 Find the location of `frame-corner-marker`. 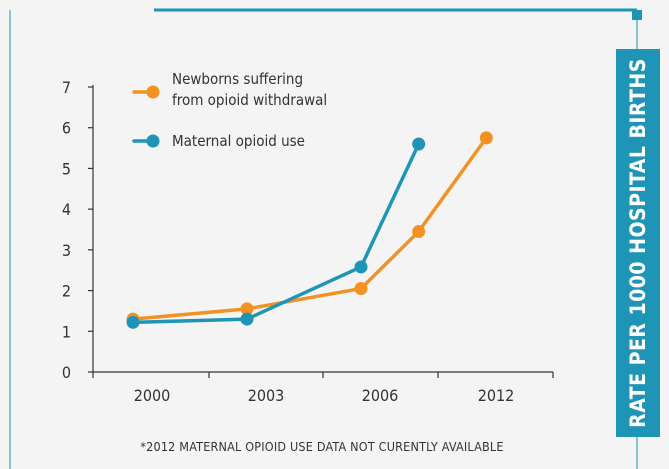

frame-corner-marker is located at coordinates (637, 15).